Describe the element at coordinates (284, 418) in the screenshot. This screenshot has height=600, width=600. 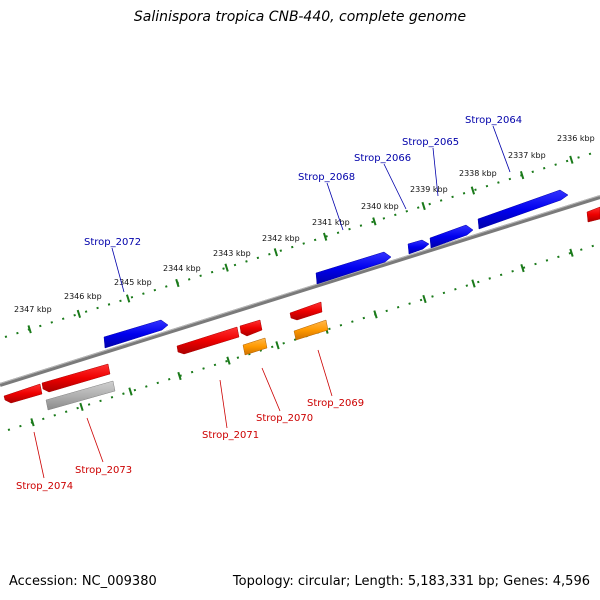
I see `gene-label-strop-2070: Strop_2070` at that location.